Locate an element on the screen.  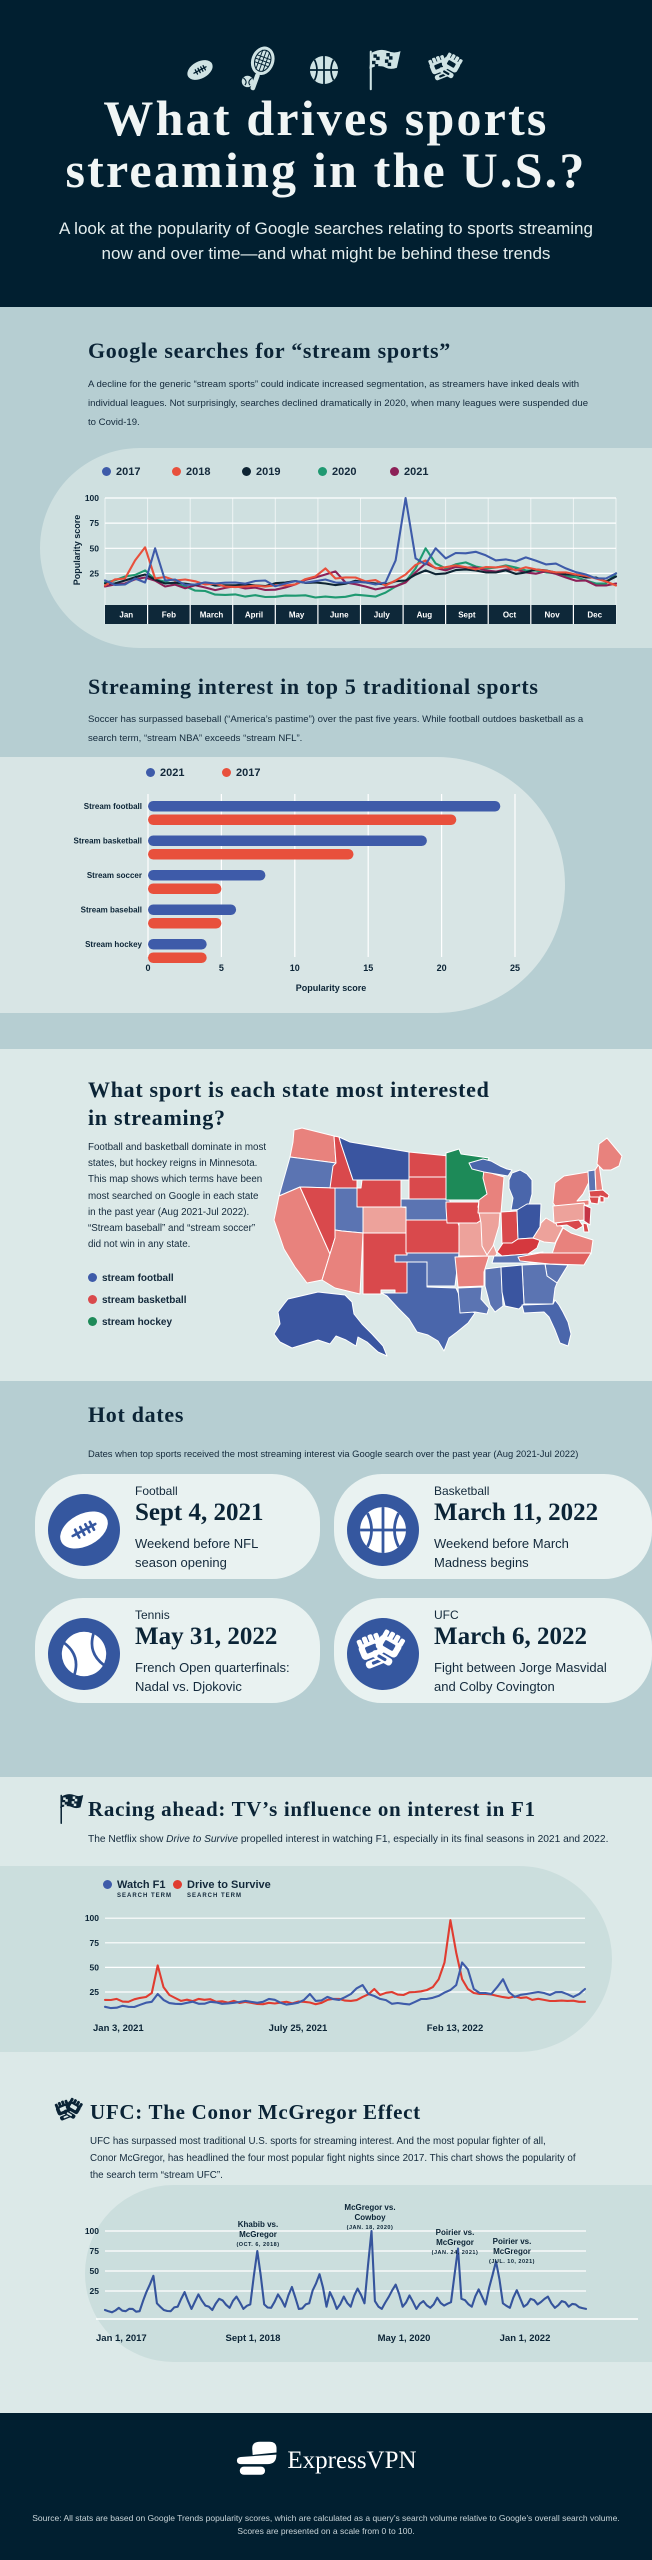
svg-text: July is located at coordinates (382, 615).